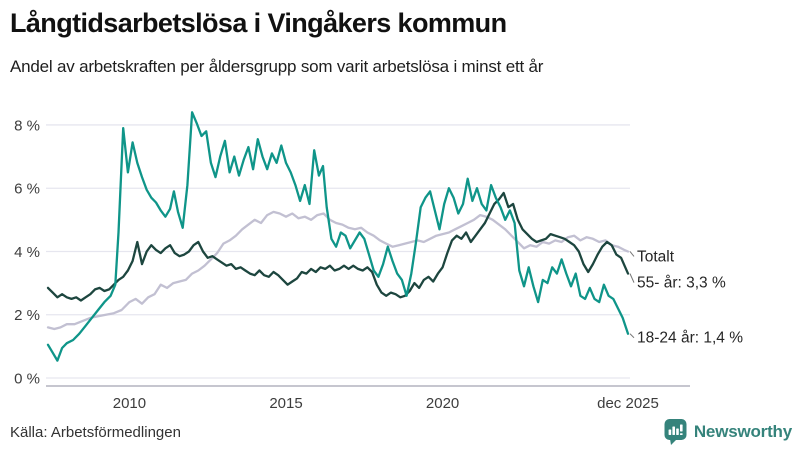  I want to click on brand-lockup: Newsworthy, so click(728, 432).